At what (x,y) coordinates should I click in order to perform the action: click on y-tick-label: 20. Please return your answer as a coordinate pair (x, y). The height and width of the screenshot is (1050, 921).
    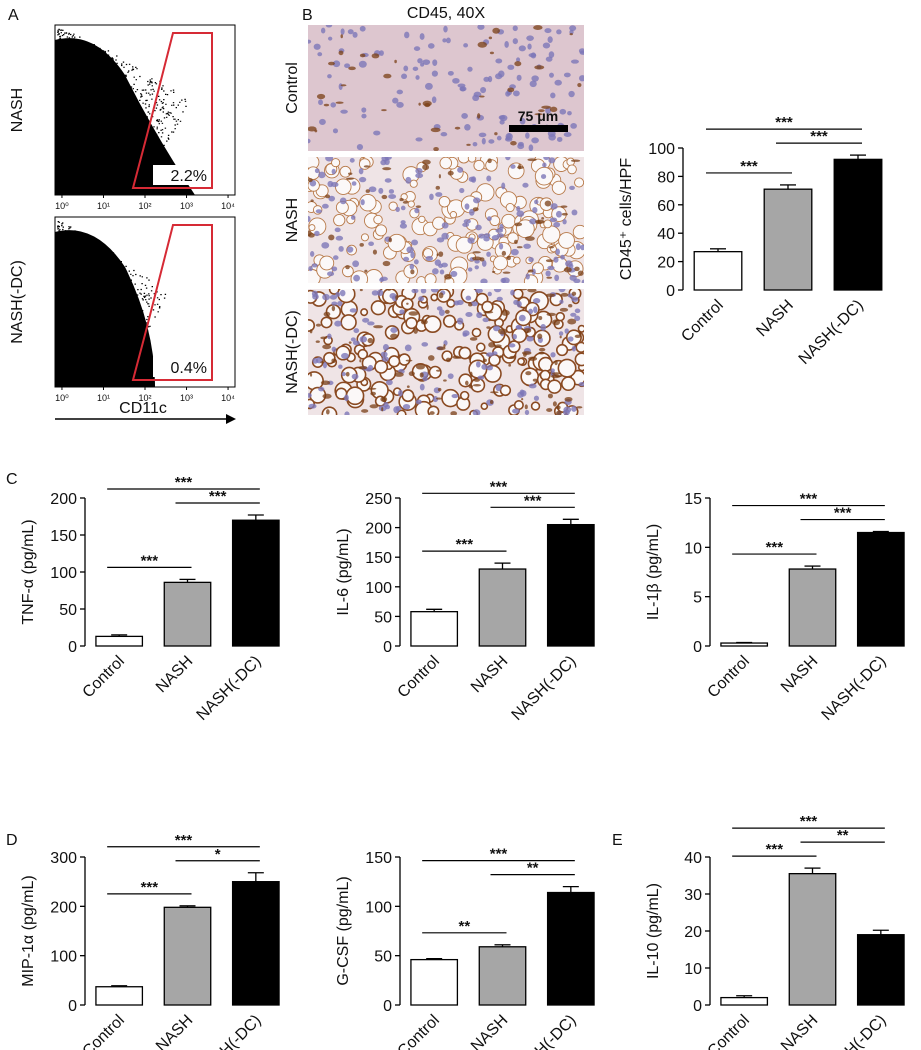
    Looking at the image, I should click on (693, 932).